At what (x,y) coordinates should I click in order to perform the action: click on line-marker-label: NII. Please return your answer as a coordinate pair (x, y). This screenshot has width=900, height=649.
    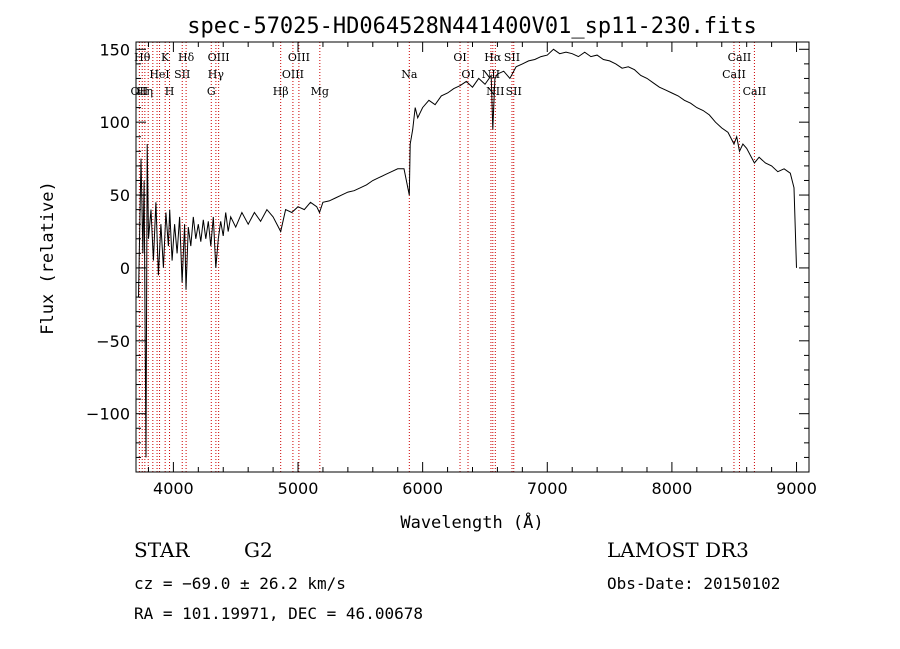
    Looking at the image, I should click on (495, 91).